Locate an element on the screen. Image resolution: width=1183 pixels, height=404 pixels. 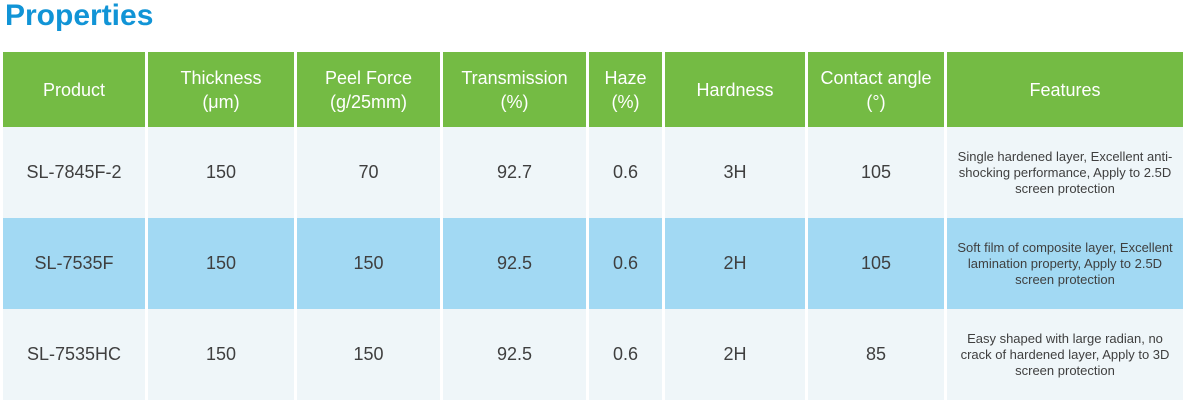
header-thickness: Thickness (μm) is located at coordinates (222, 89).